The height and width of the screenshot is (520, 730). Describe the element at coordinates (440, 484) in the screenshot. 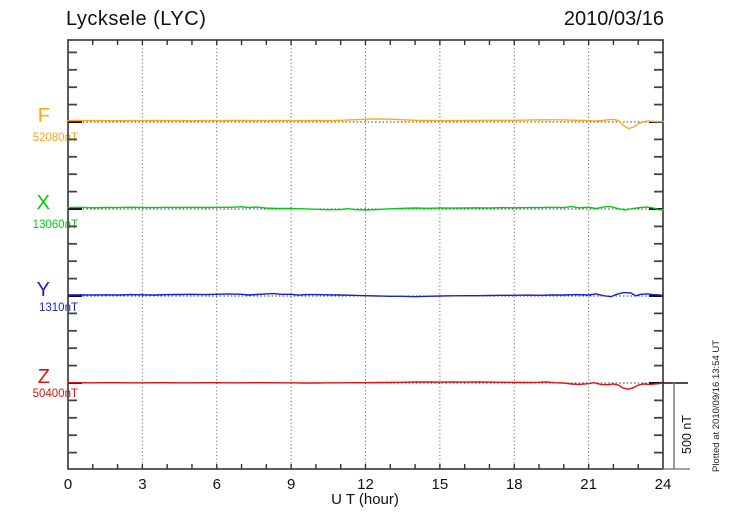

I see `x-tick-label: 15` at that location.